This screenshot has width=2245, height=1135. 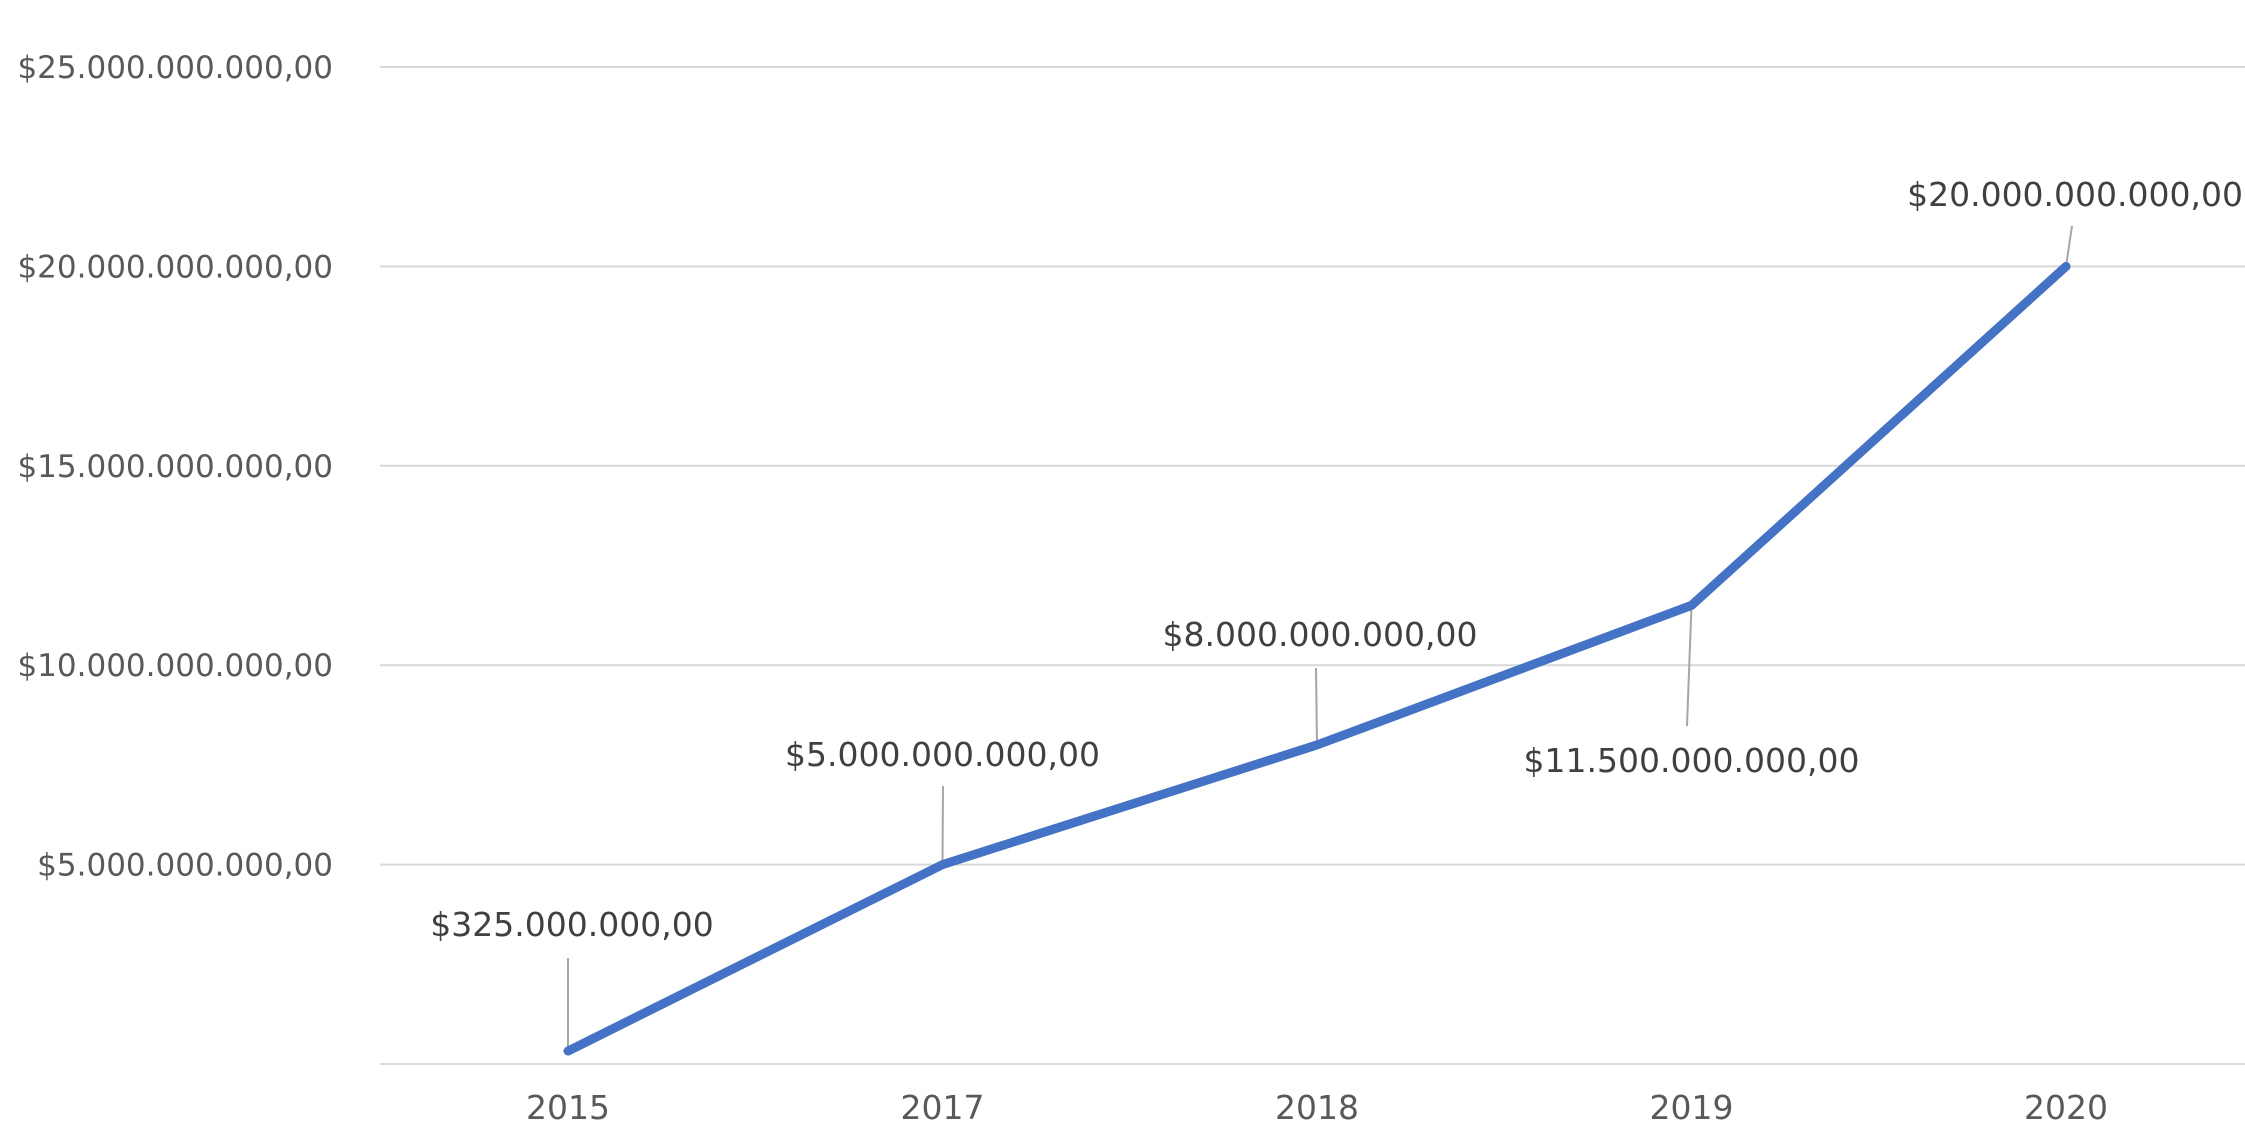 What do you see at coordinates (571, 924) in the screenshot?
I see `data-label: $325.000.000,00` at bounding box center [571, 924].